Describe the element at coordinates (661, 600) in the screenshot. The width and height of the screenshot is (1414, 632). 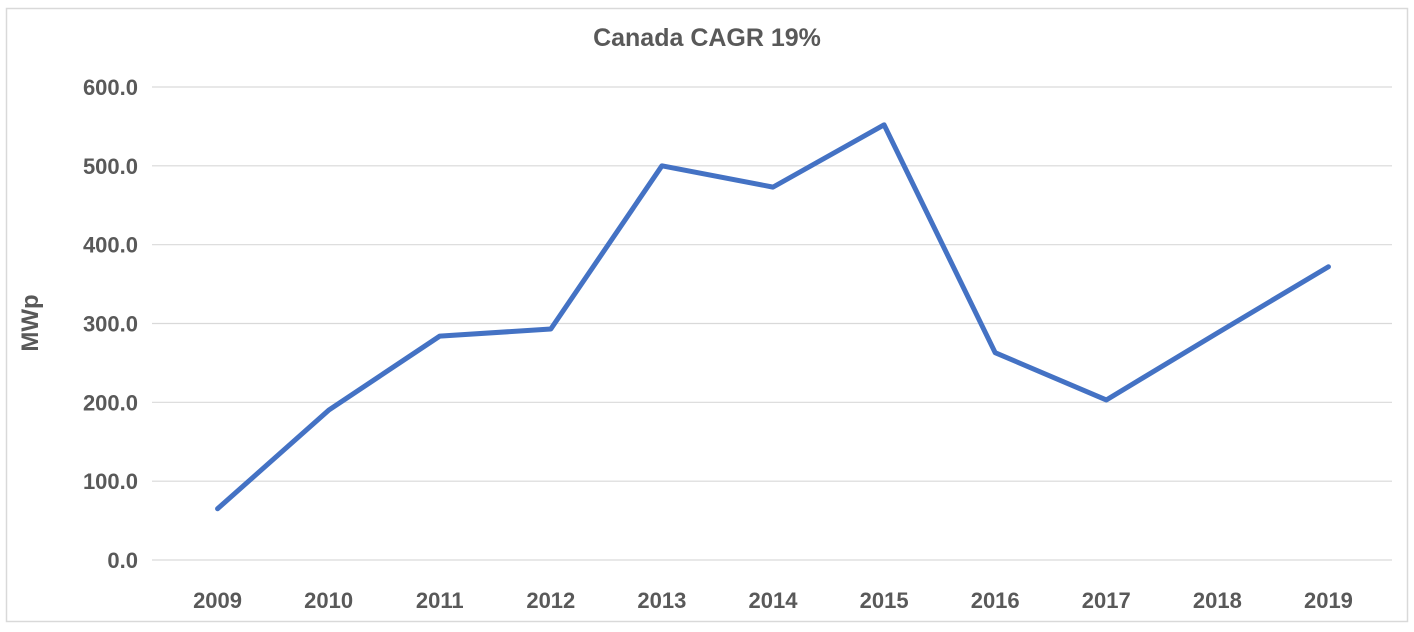
I see `x-tick-label: 2013` at that location.